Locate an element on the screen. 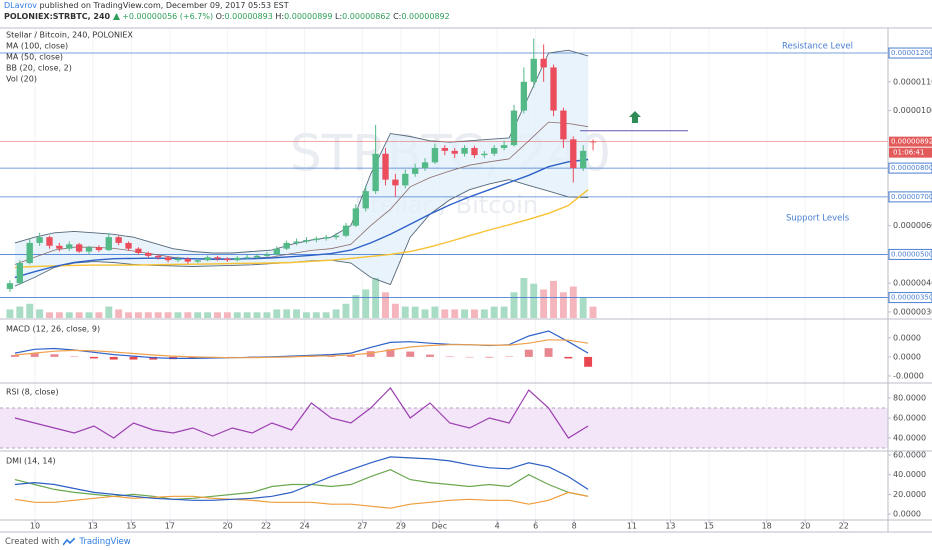 The height and width of the screenshot is (550, 932). level-label: 0.00000350 is located at coordinates (911, 298).